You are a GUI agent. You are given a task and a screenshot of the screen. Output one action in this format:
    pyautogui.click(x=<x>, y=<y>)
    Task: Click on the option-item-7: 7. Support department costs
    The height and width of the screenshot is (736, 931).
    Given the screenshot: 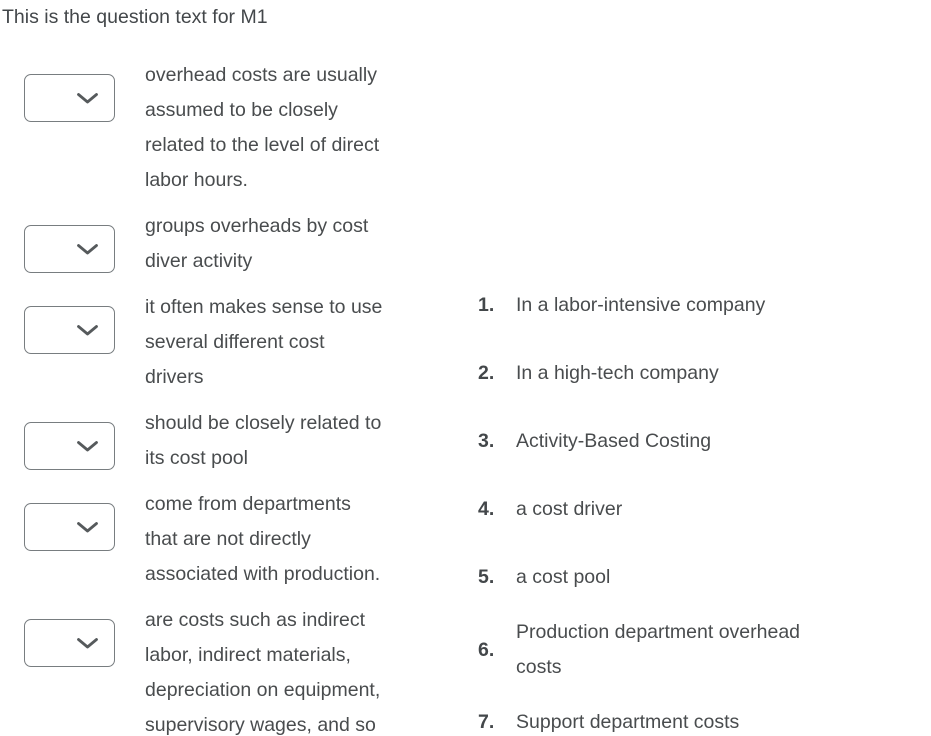 What is the action you would take?
    pyautogui.click(x=704, y=720)
    